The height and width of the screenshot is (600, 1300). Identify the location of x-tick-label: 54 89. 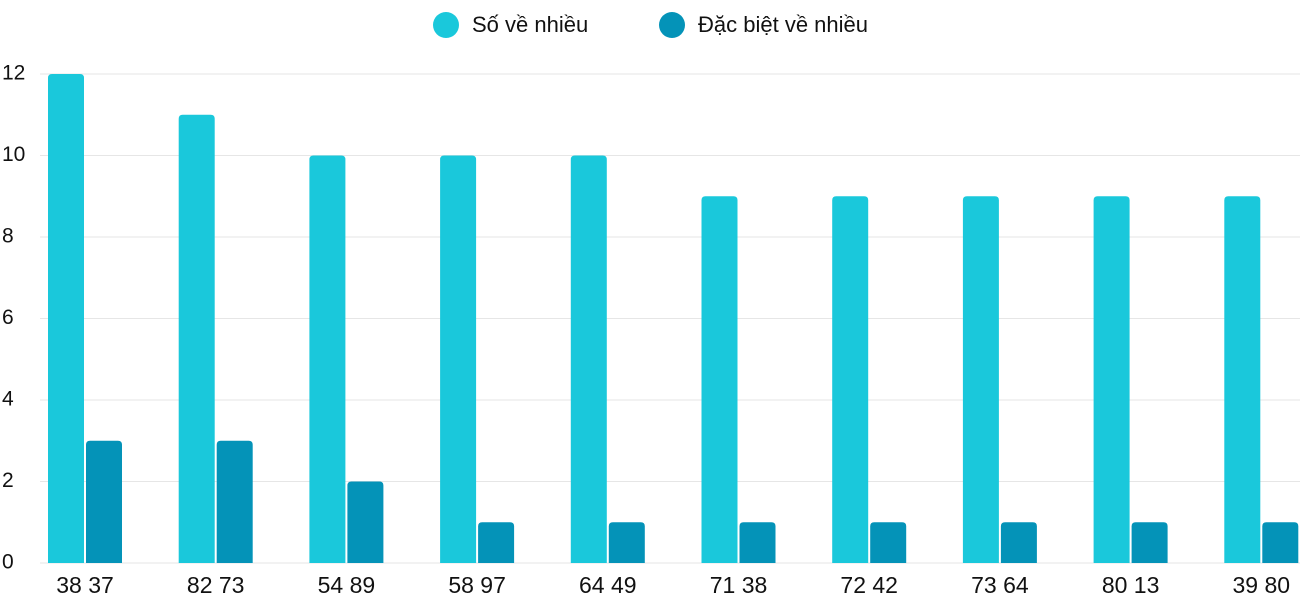
(347, 585).